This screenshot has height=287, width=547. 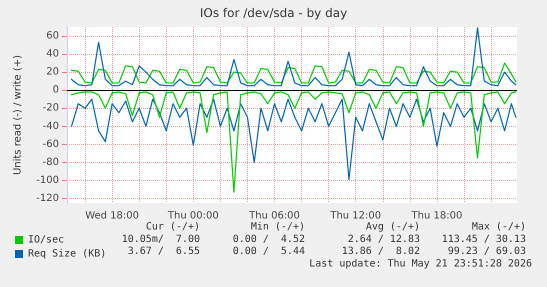 What do you see at coordinates (384, 239) in the screenshot?
I see `text: 2.64 / 12.83` at bounding box center [384, 239].